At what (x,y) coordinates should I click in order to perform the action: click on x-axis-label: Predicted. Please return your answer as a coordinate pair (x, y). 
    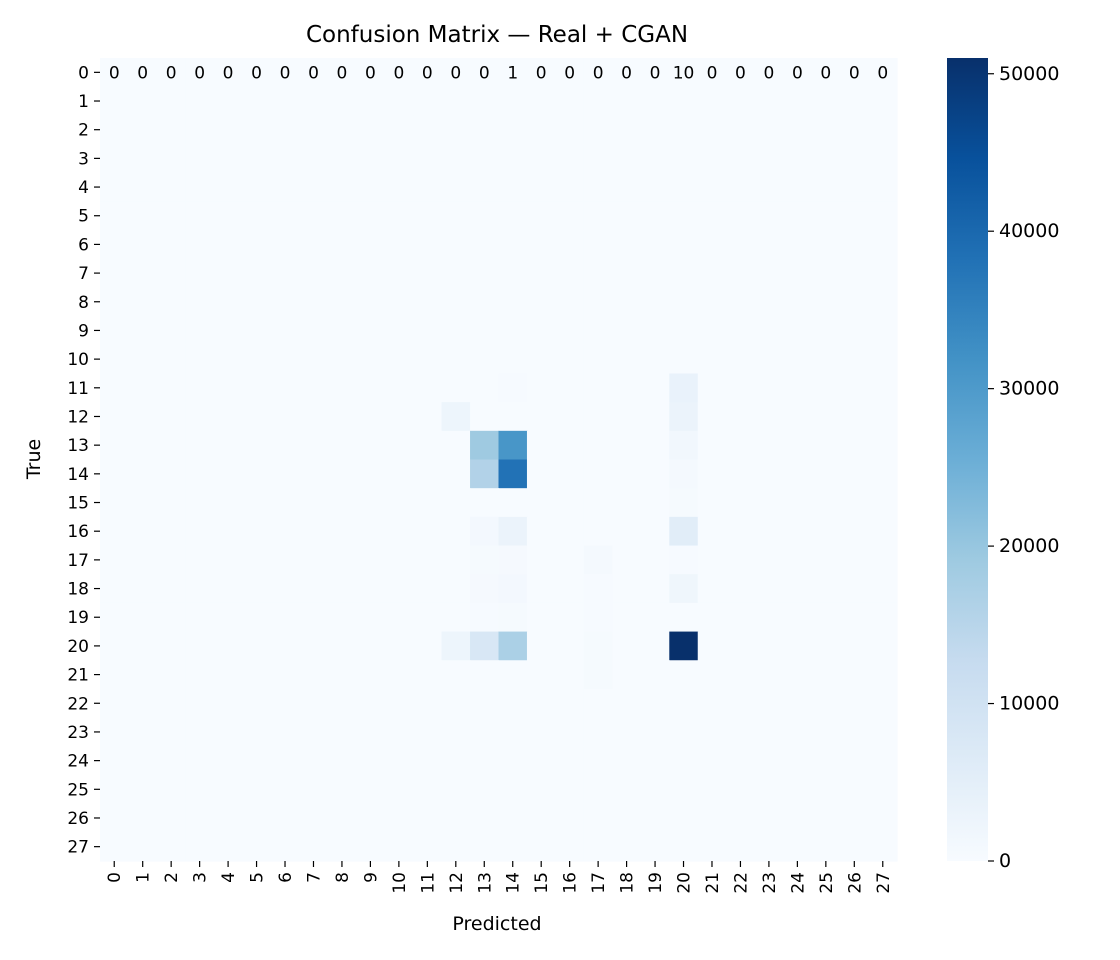
    Looking at the image, I should click on (496, 924).